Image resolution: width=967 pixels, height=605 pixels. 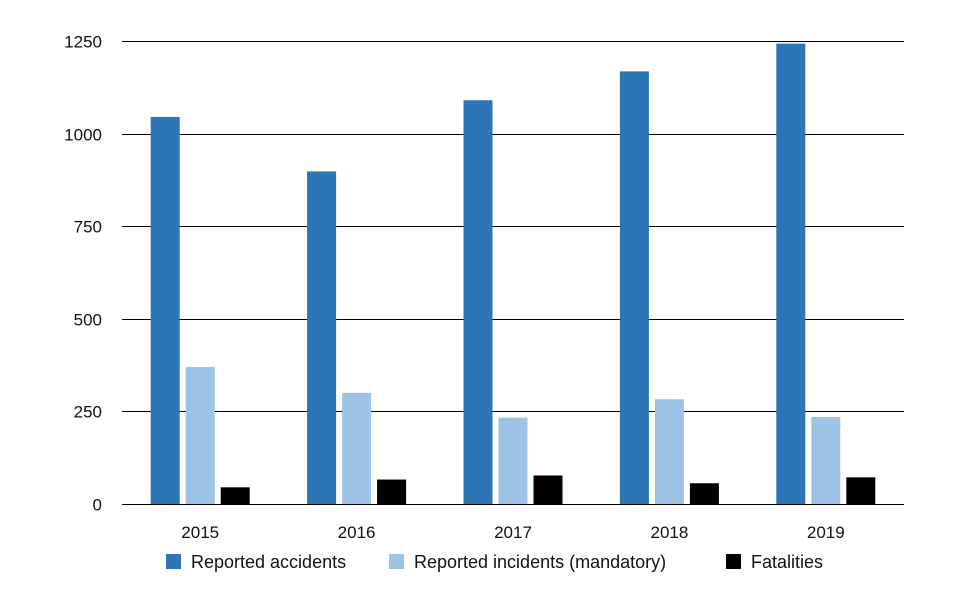 What do you see at coordinates (392, 491) in the screenshot?
I see `bar-fatalities-2016` at bounding box center [392, 491].